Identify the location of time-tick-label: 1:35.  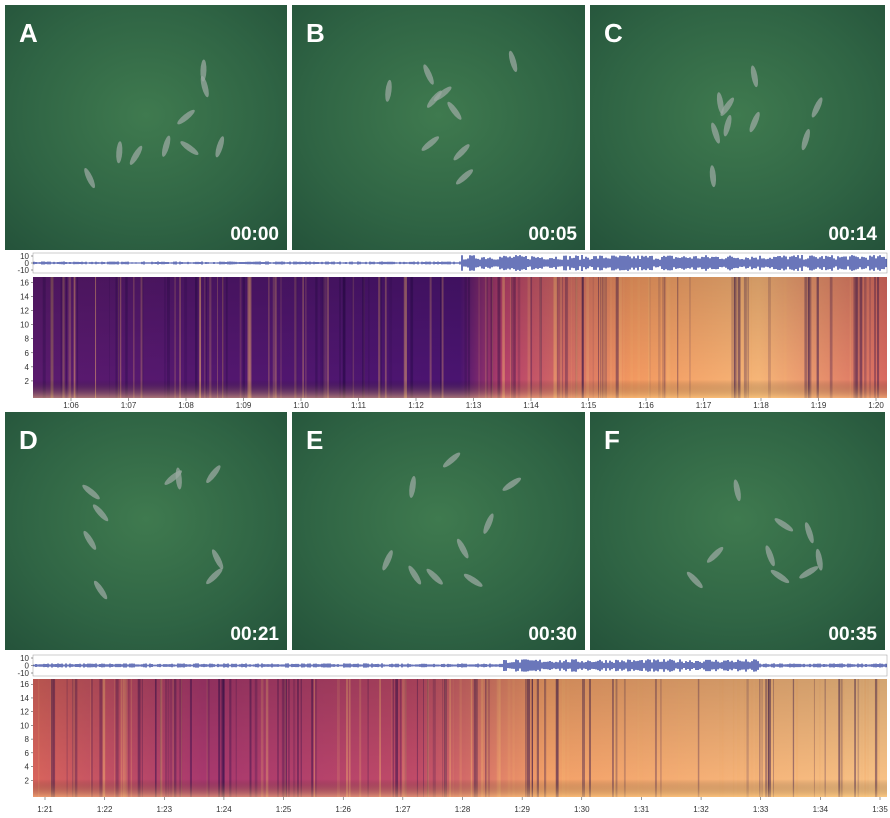
(880, 809).